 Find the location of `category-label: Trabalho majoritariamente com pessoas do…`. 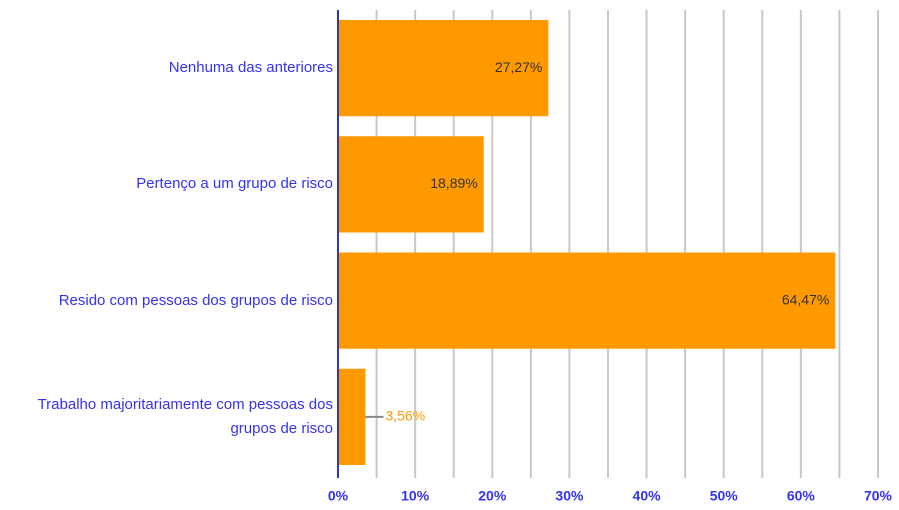

category-label: Trabalho majoritariamente com pessoas do… is located at coordinates (185, 416).